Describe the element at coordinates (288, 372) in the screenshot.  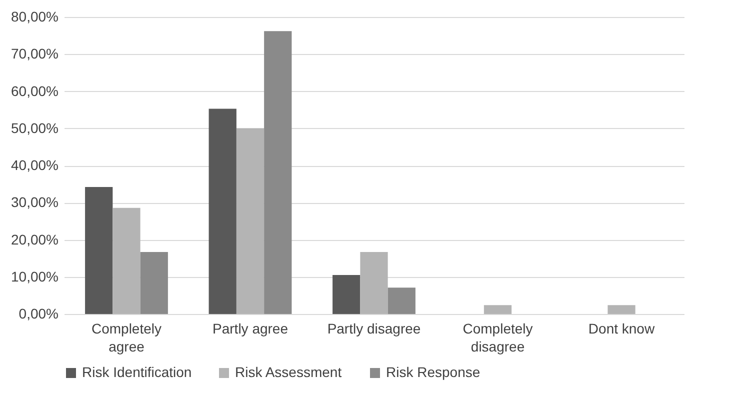
I see `legend-label: Risk Assessment` at that location.